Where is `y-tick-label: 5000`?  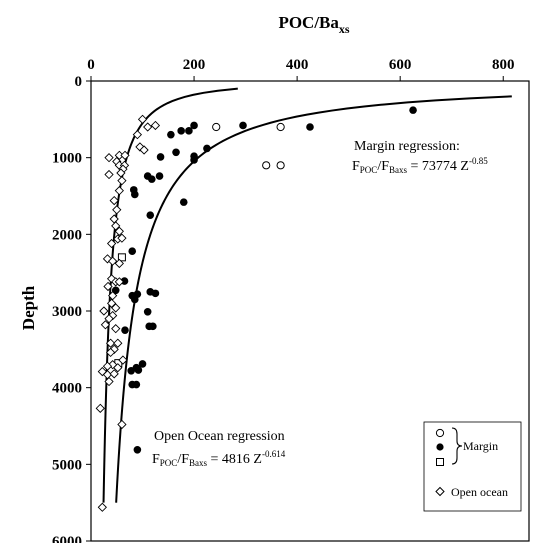
y-tick-label: 5000 is located at coordinates (67, 465).